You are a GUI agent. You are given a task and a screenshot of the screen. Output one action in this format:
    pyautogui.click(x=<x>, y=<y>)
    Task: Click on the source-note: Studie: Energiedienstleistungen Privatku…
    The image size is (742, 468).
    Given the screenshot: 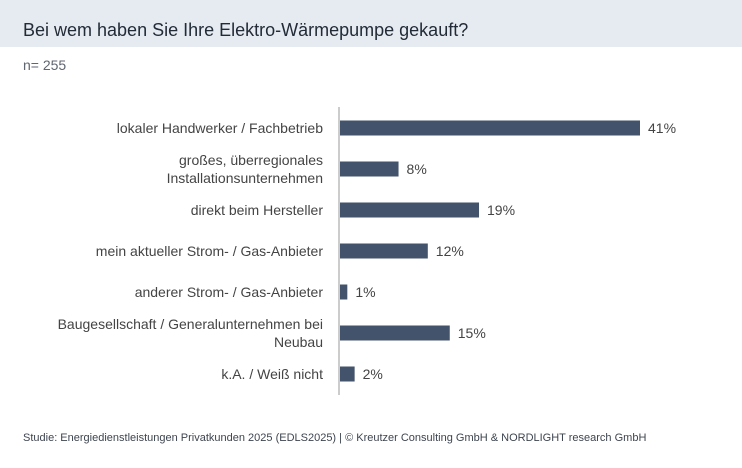 What is the action you would take?
    pyautogui.click(x=335, y=438)
    